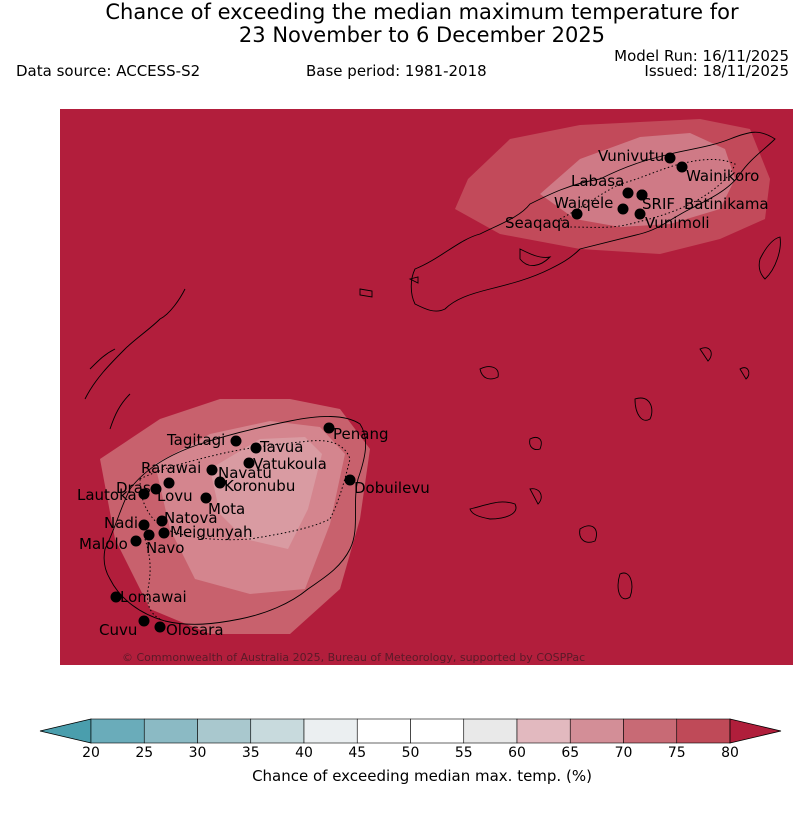  What do you see at coordinates (144, 753) in the screenshot?
I see `colorbar-tick-25: 25` at bounding box center [144, 753].